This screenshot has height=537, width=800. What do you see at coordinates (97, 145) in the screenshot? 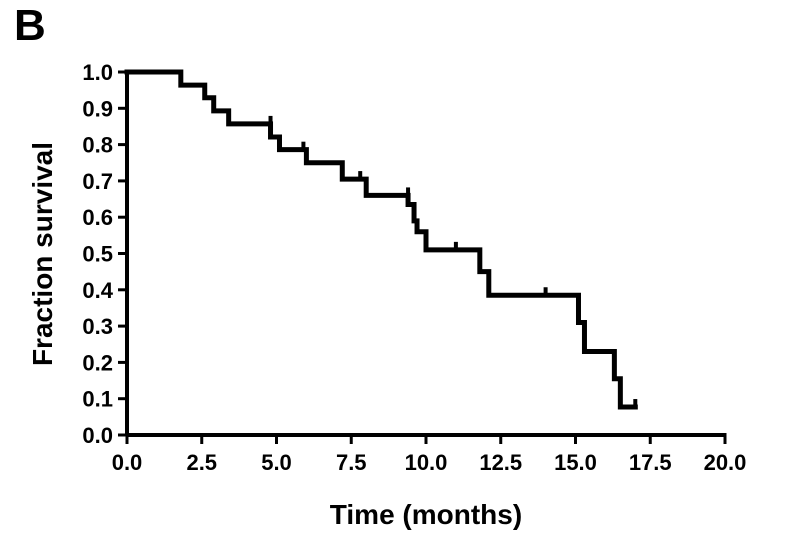
I see `y-tick-label: 0.8` at bounding box center [97, 145].